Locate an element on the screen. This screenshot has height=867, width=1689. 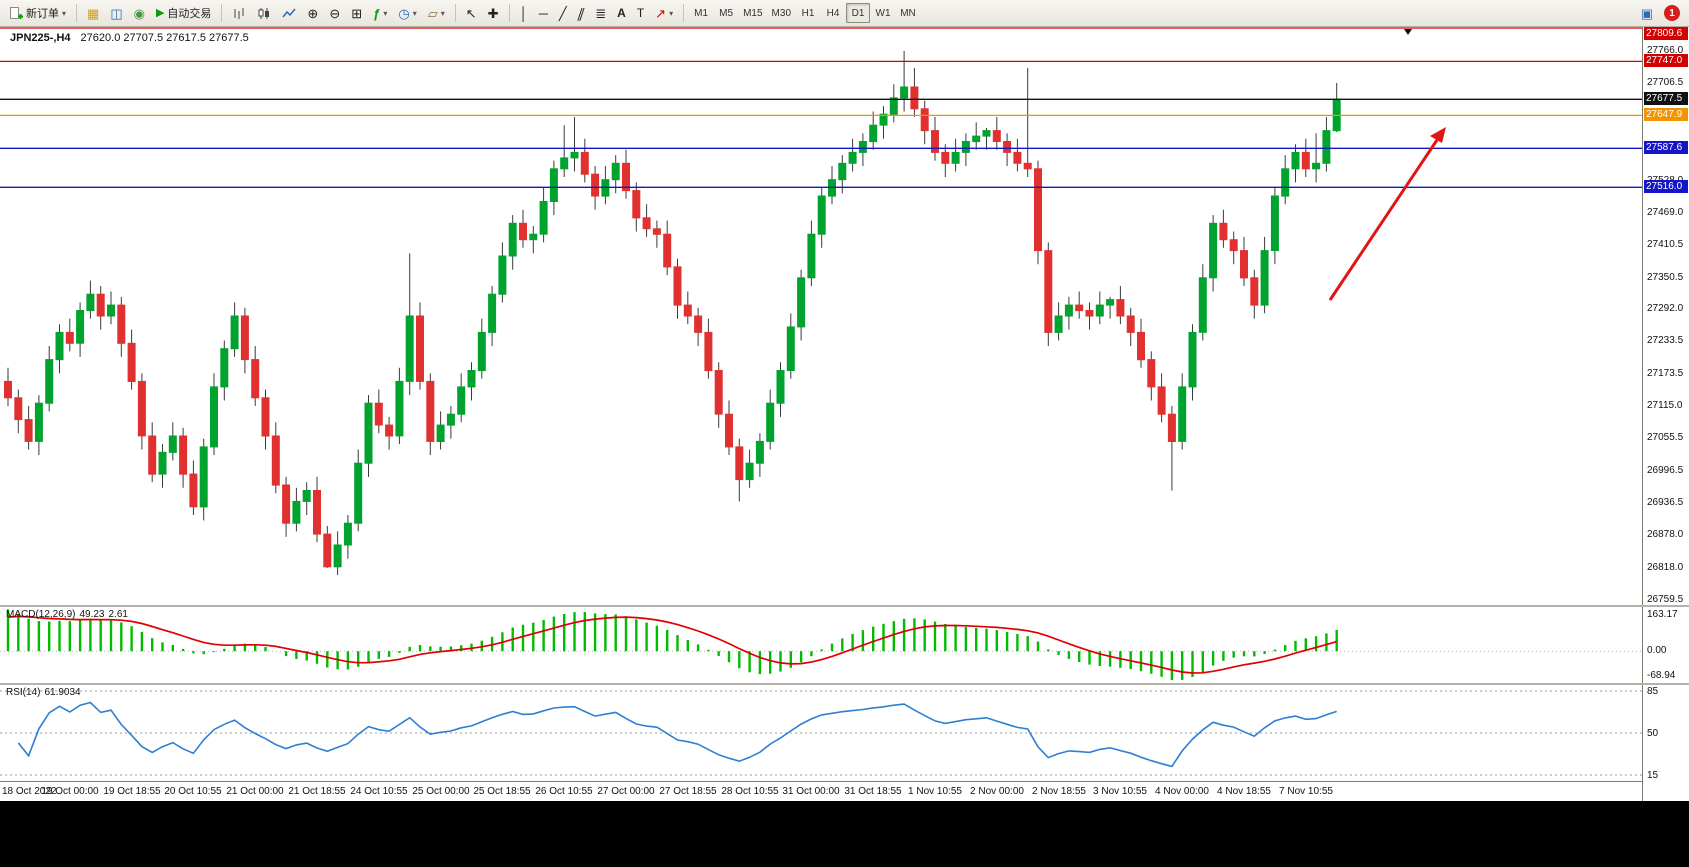
rsi-label-row: RSI(14) 61.9034 is located at coordinates (45, 692).